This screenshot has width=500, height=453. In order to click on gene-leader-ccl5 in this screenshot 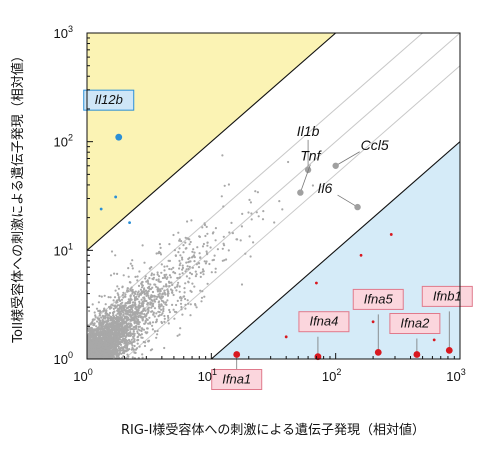, I will do `click(347, 159)`.